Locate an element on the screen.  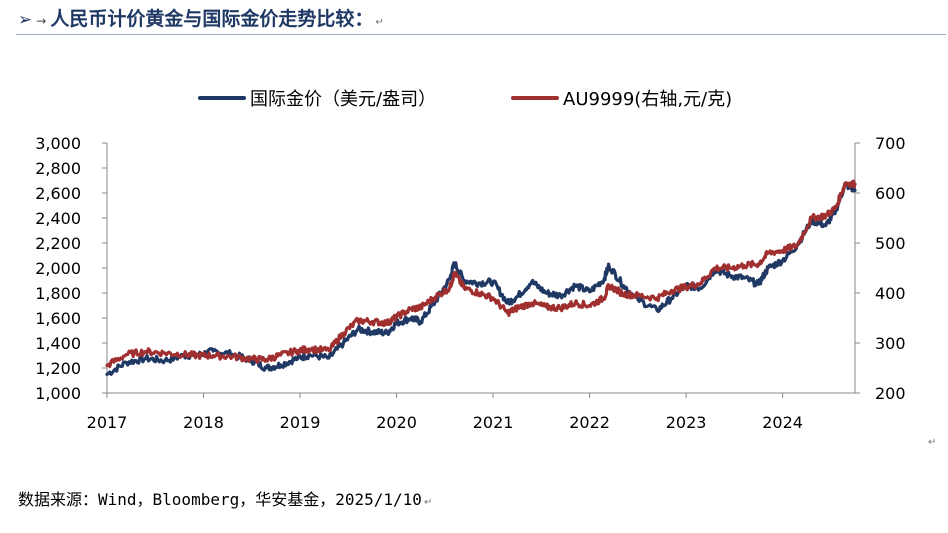
right-y-tick-label: 300 is located at coordinates (890, 343).